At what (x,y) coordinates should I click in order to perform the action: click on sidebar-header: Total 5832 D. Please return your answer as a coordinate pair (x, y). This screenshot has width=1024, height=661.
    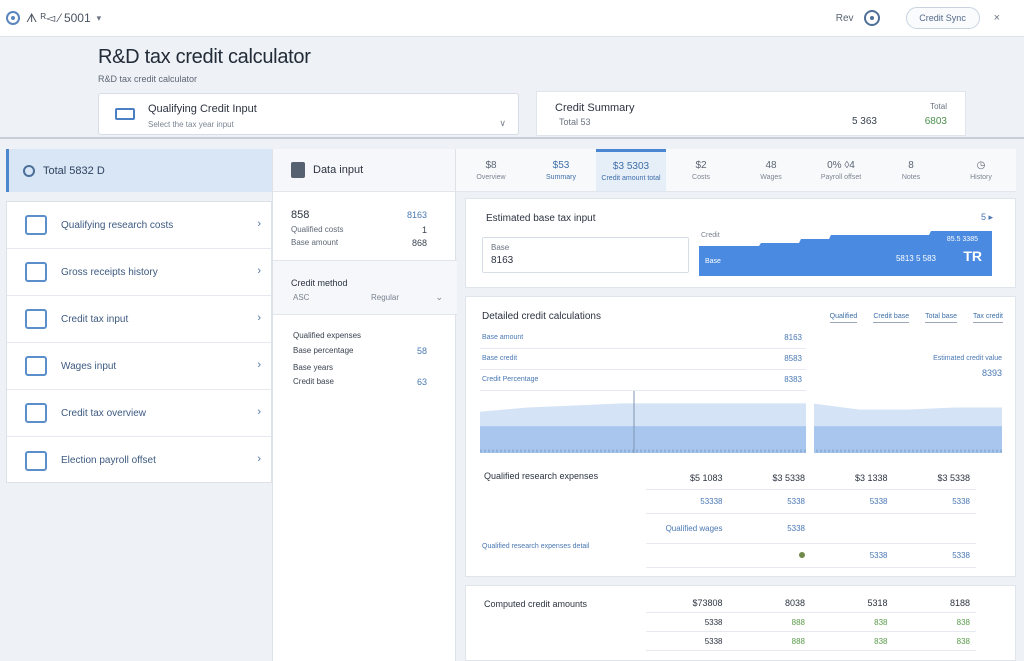
    Looking at the image, I should click on (139, 170).